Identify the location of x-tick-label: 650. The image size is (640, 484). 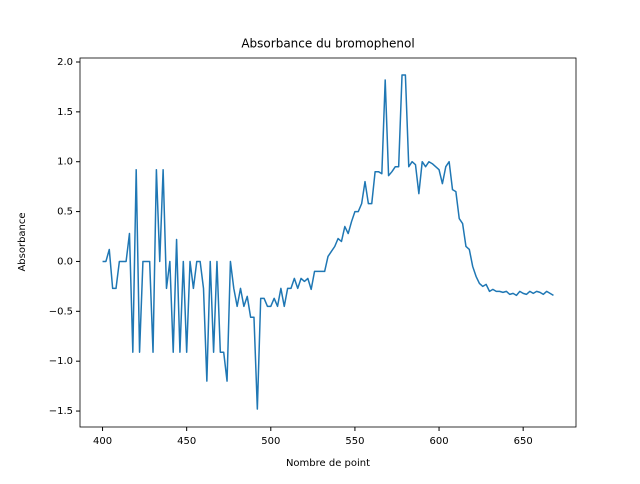
(523, 441).